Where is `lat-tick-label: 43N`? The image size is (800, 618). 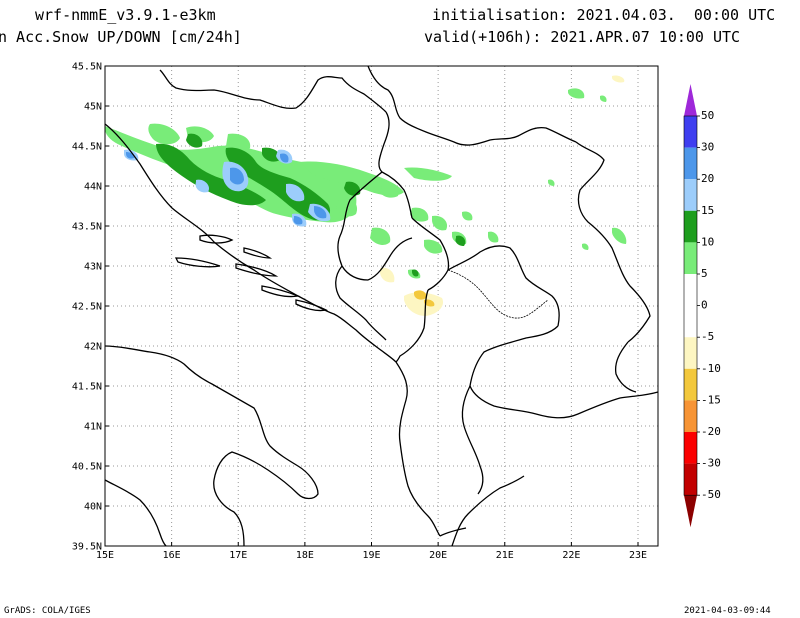
lat-tick-label: 43N is located at coordinates (93, 267).